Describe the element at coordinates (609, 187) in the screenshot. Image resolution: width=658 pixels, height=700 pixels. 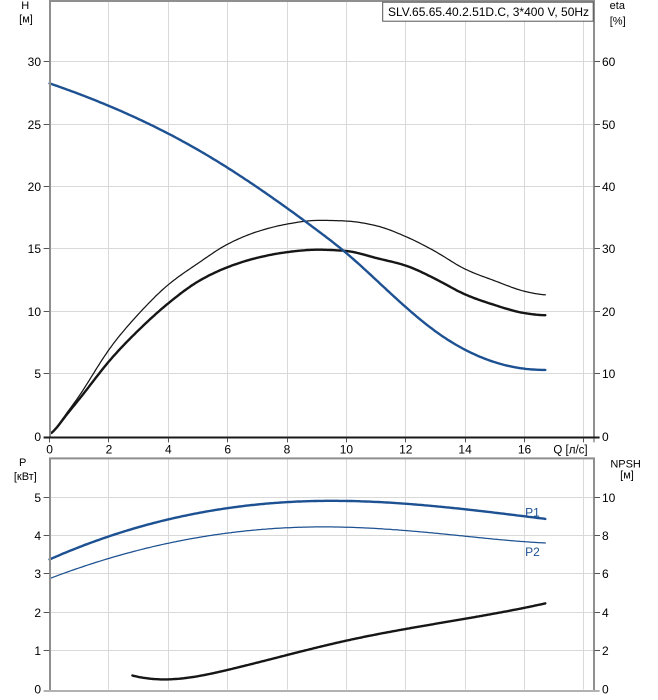
I see `svg-text: 40` at that location.